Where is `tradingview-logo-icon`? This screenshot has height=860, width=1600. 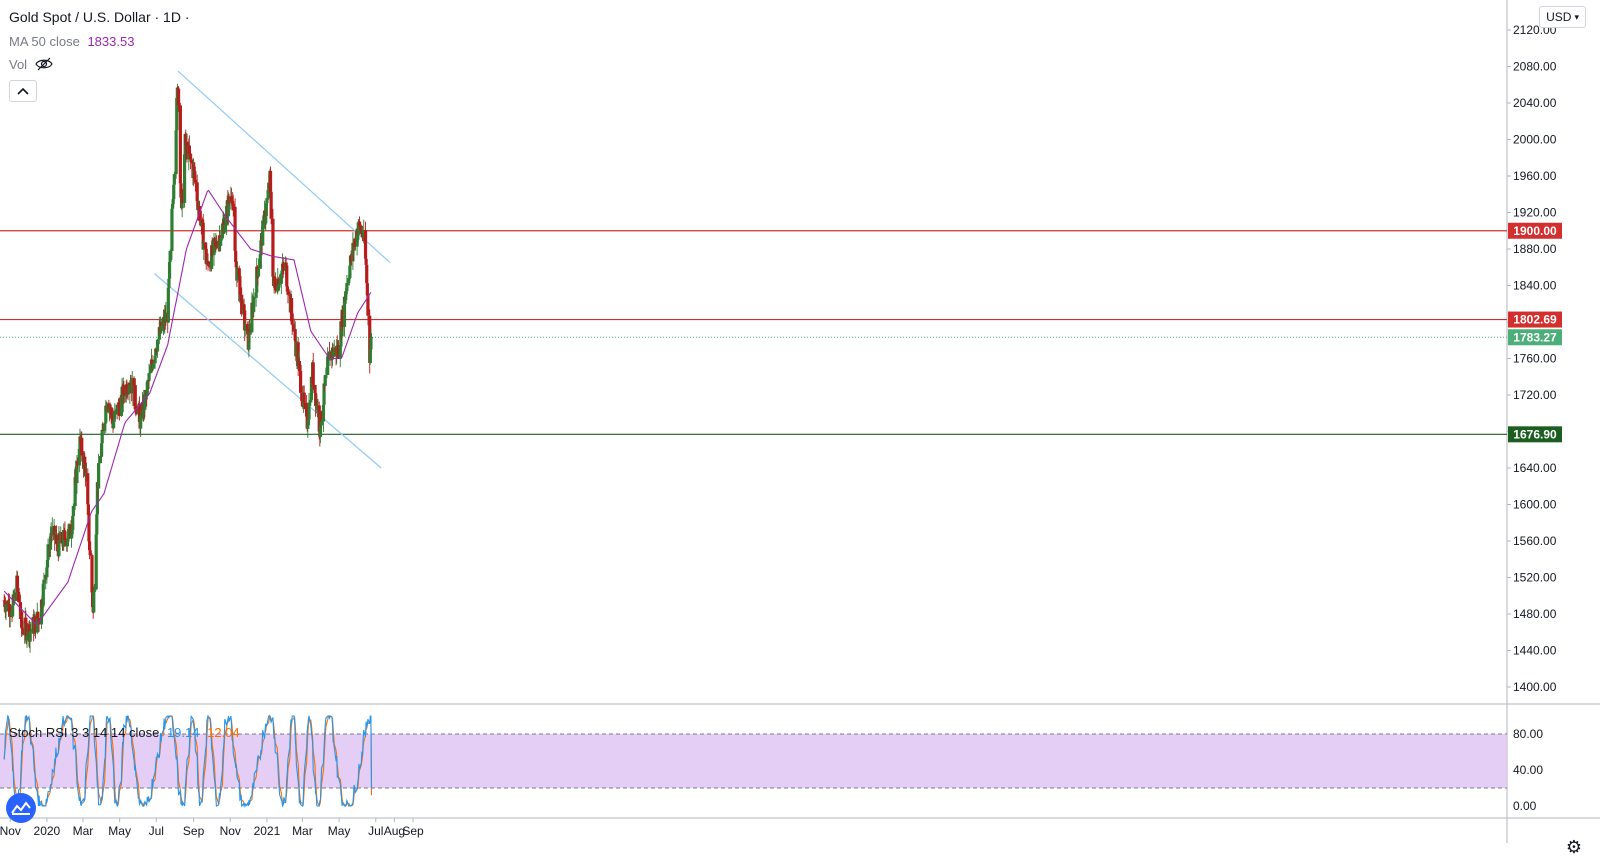 tradingview-logo-icon is located at coordinates (21, 808).